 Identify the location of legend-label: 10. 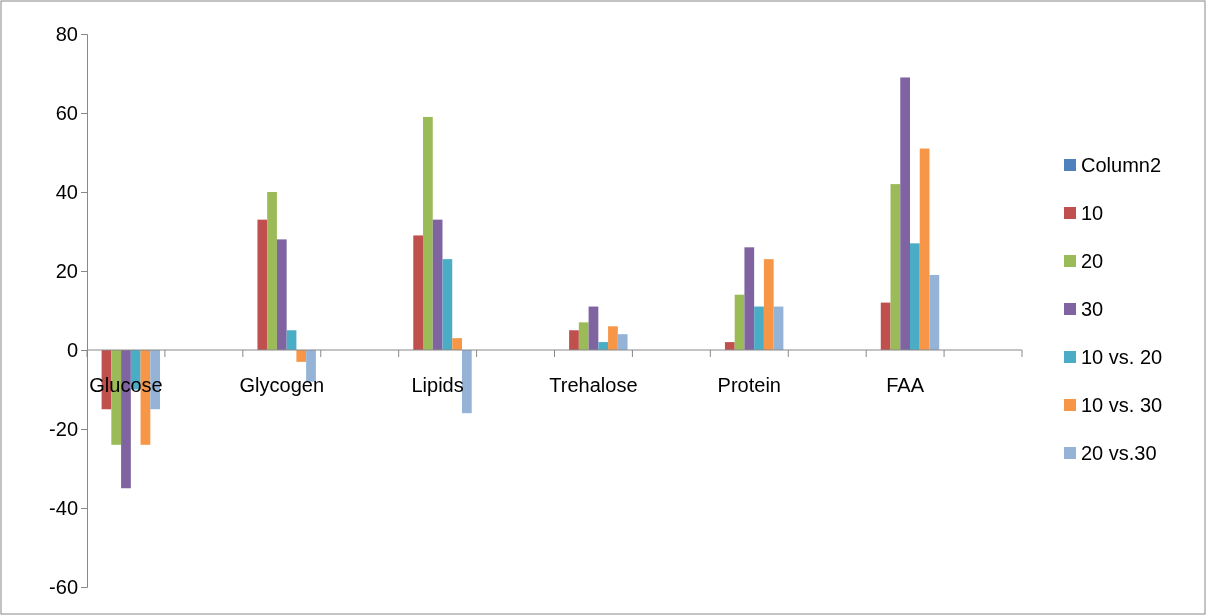
(1092, 213).